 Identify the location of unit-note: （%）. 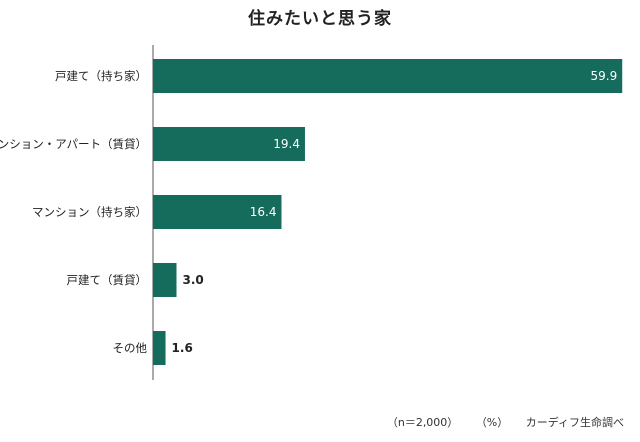
(492, 422).